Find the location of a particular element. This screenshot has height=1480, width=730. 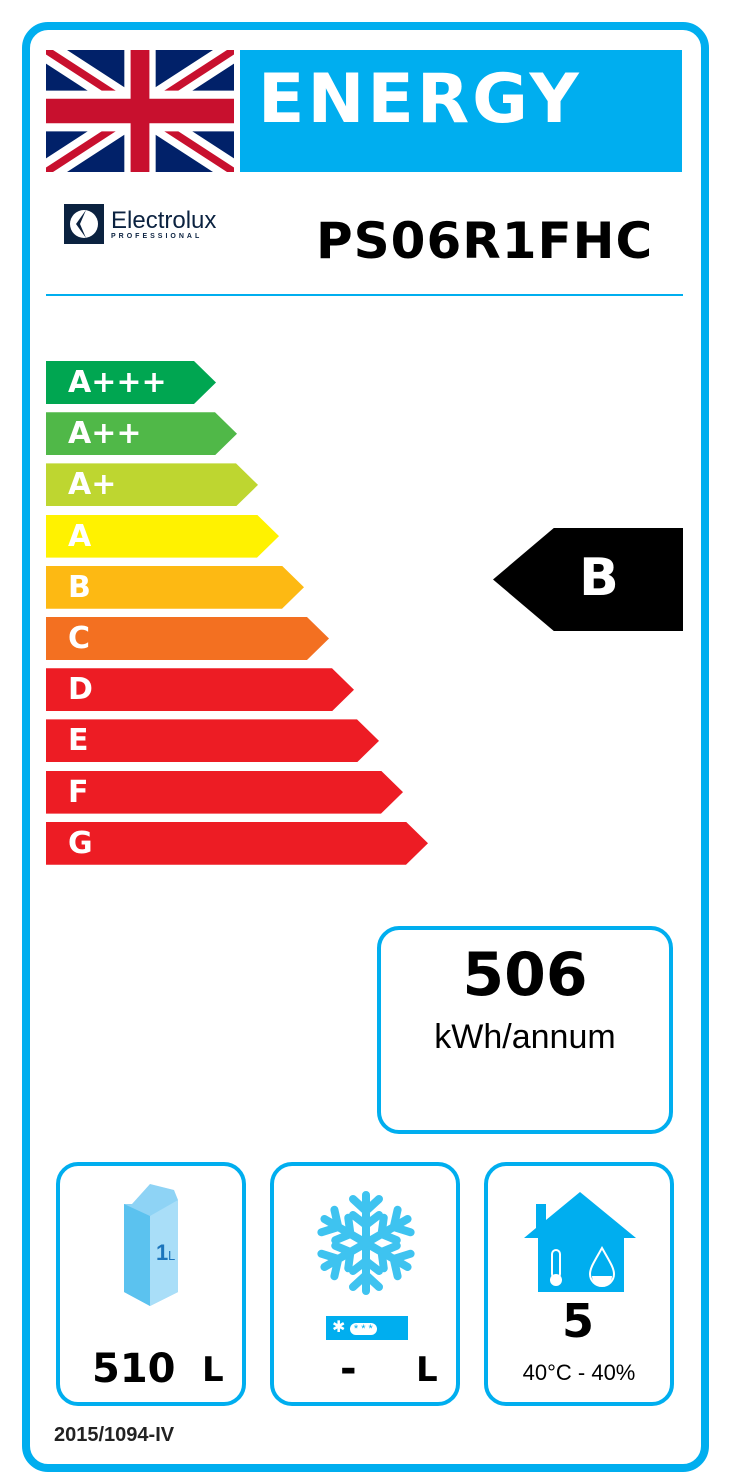

consumption-unit: kWh/annum is located at coordinates (525, 1037).